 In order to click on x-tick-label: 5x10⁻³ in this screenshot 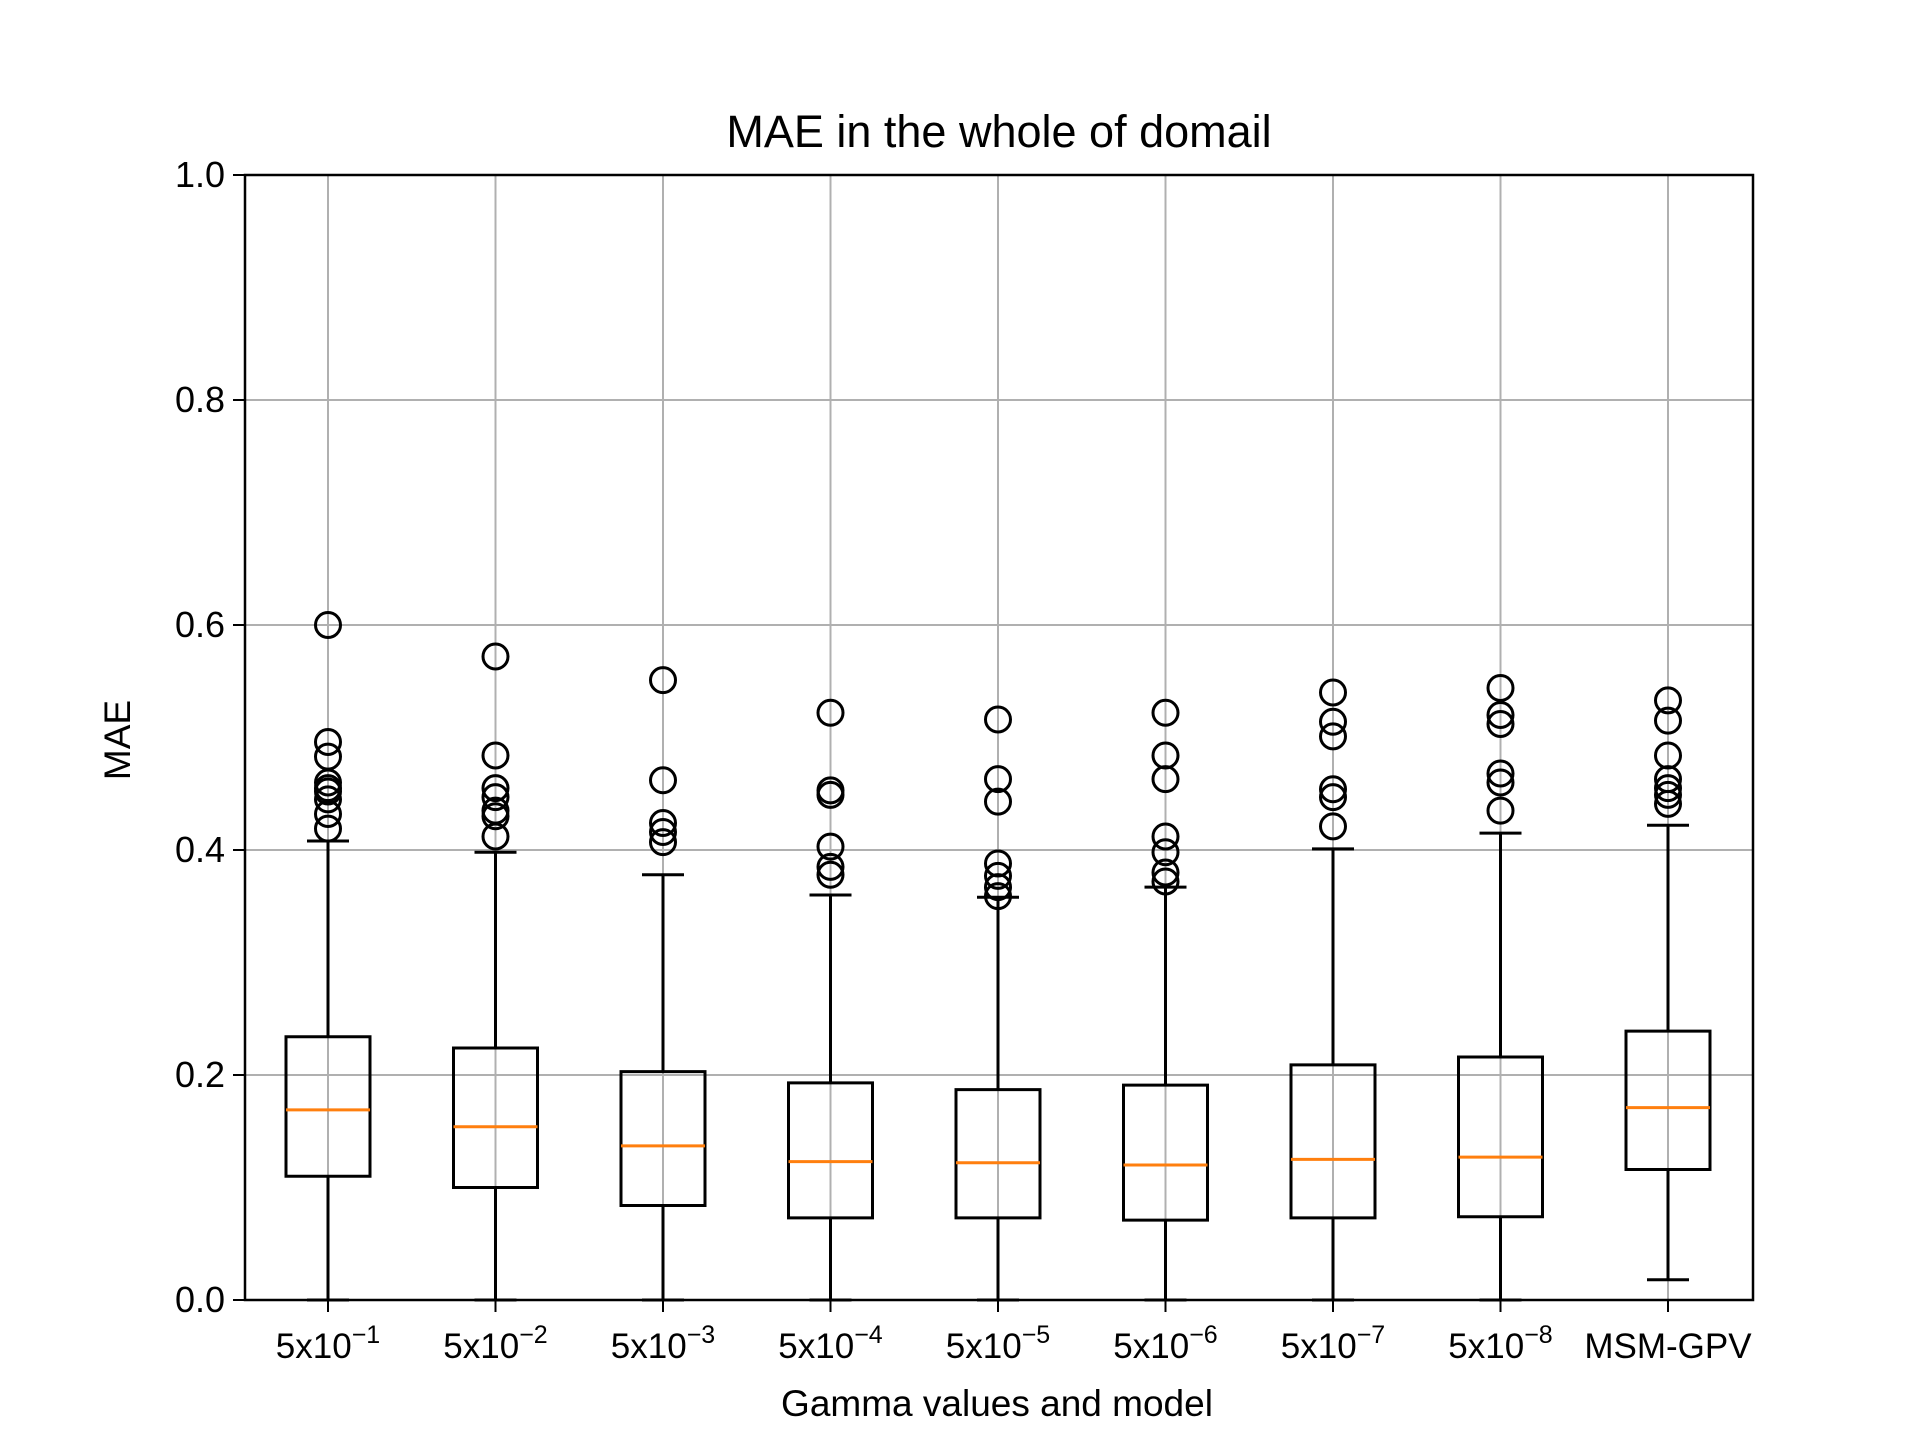, I will do `click(663, 1343)`.